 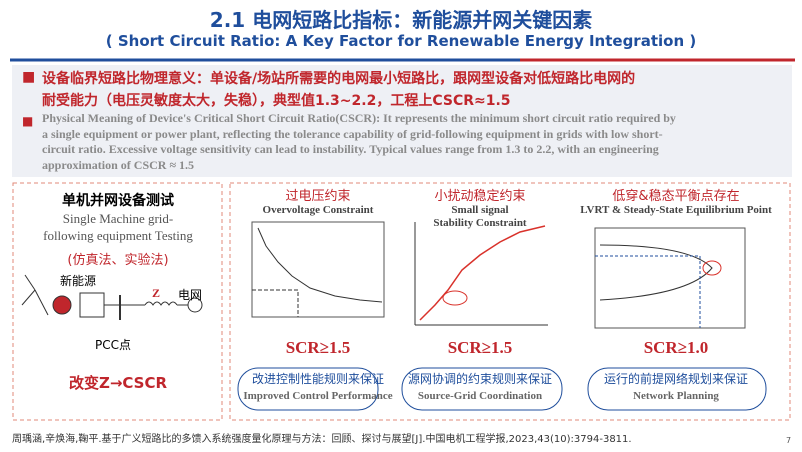 I want to click on definition-en-line: approximation of CSCR ≈ 1.5, so click(x=118, y=164).